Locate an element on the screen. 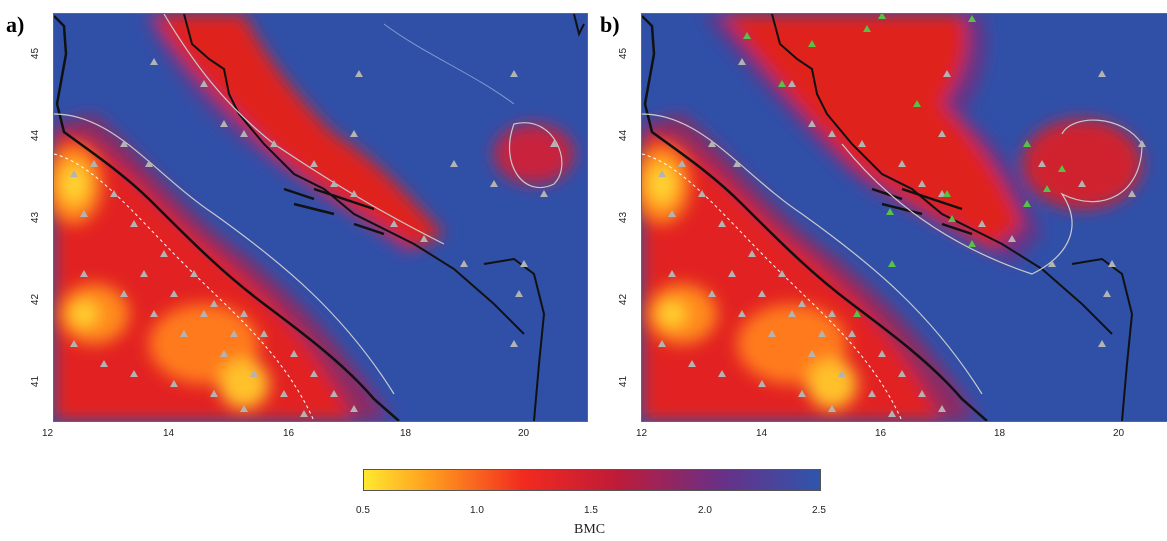  y-tick-b-41: 41 is located at coordinates (624, 381).